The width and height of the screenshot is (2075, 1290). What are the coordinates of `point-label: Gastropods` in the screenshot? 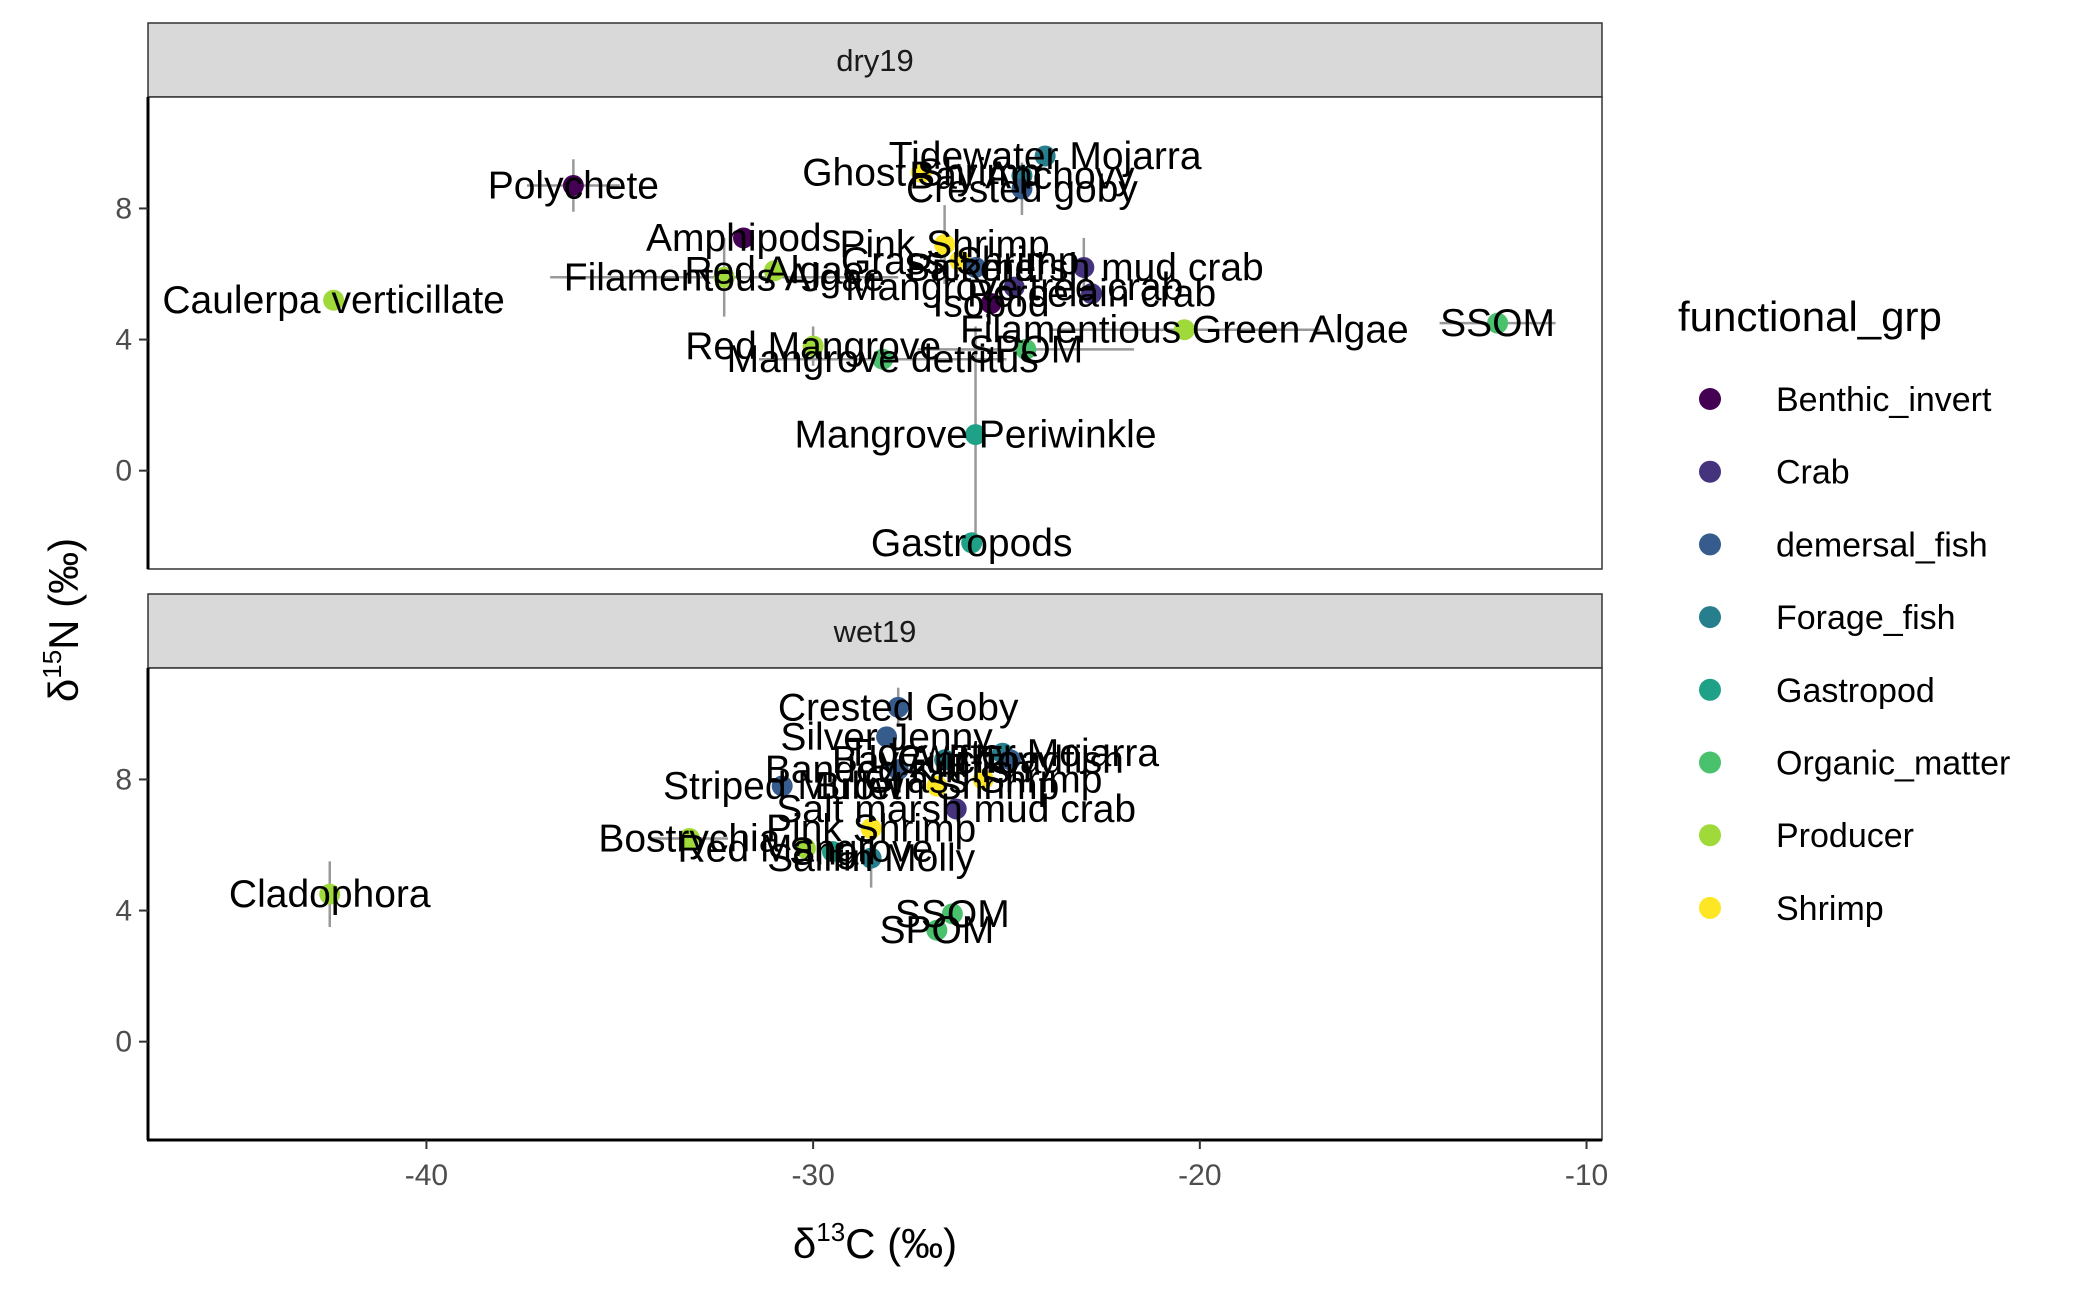 It's located at (972, 543).